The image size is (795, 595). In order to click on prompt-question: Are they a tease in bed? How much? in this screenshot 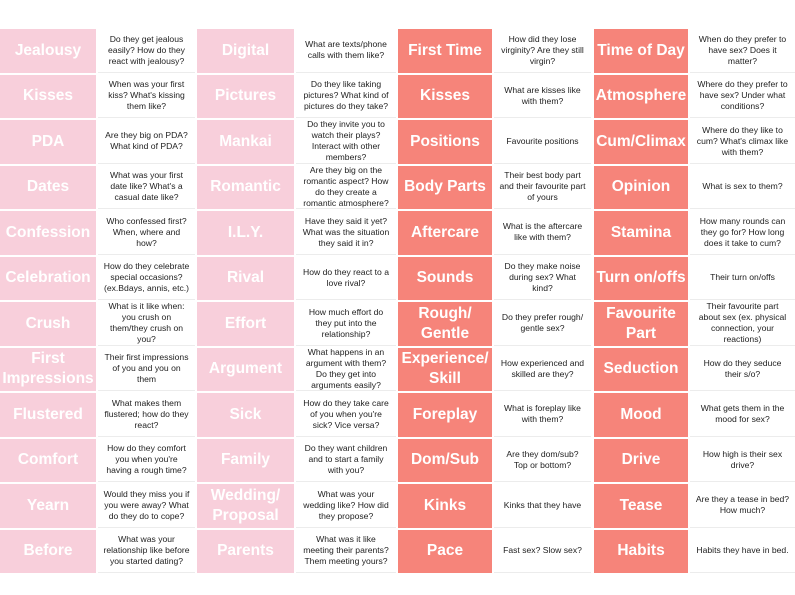, I will do `click(742, 506)`.